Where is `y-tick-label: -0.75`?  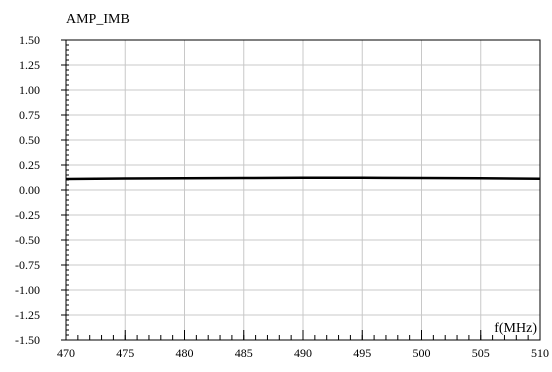 y-tick-label: -0.75 is located at coordinates (27, 265).